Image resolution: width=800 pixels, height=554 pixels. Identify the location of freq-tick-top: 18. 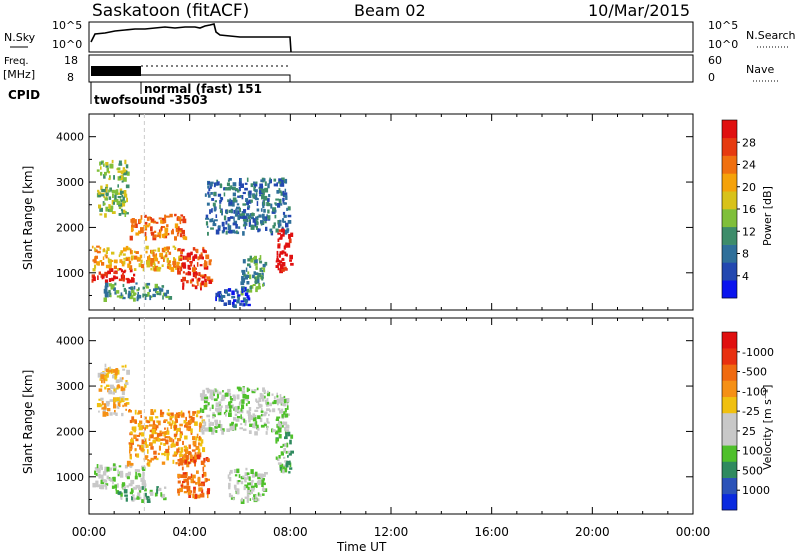
(71, 60).